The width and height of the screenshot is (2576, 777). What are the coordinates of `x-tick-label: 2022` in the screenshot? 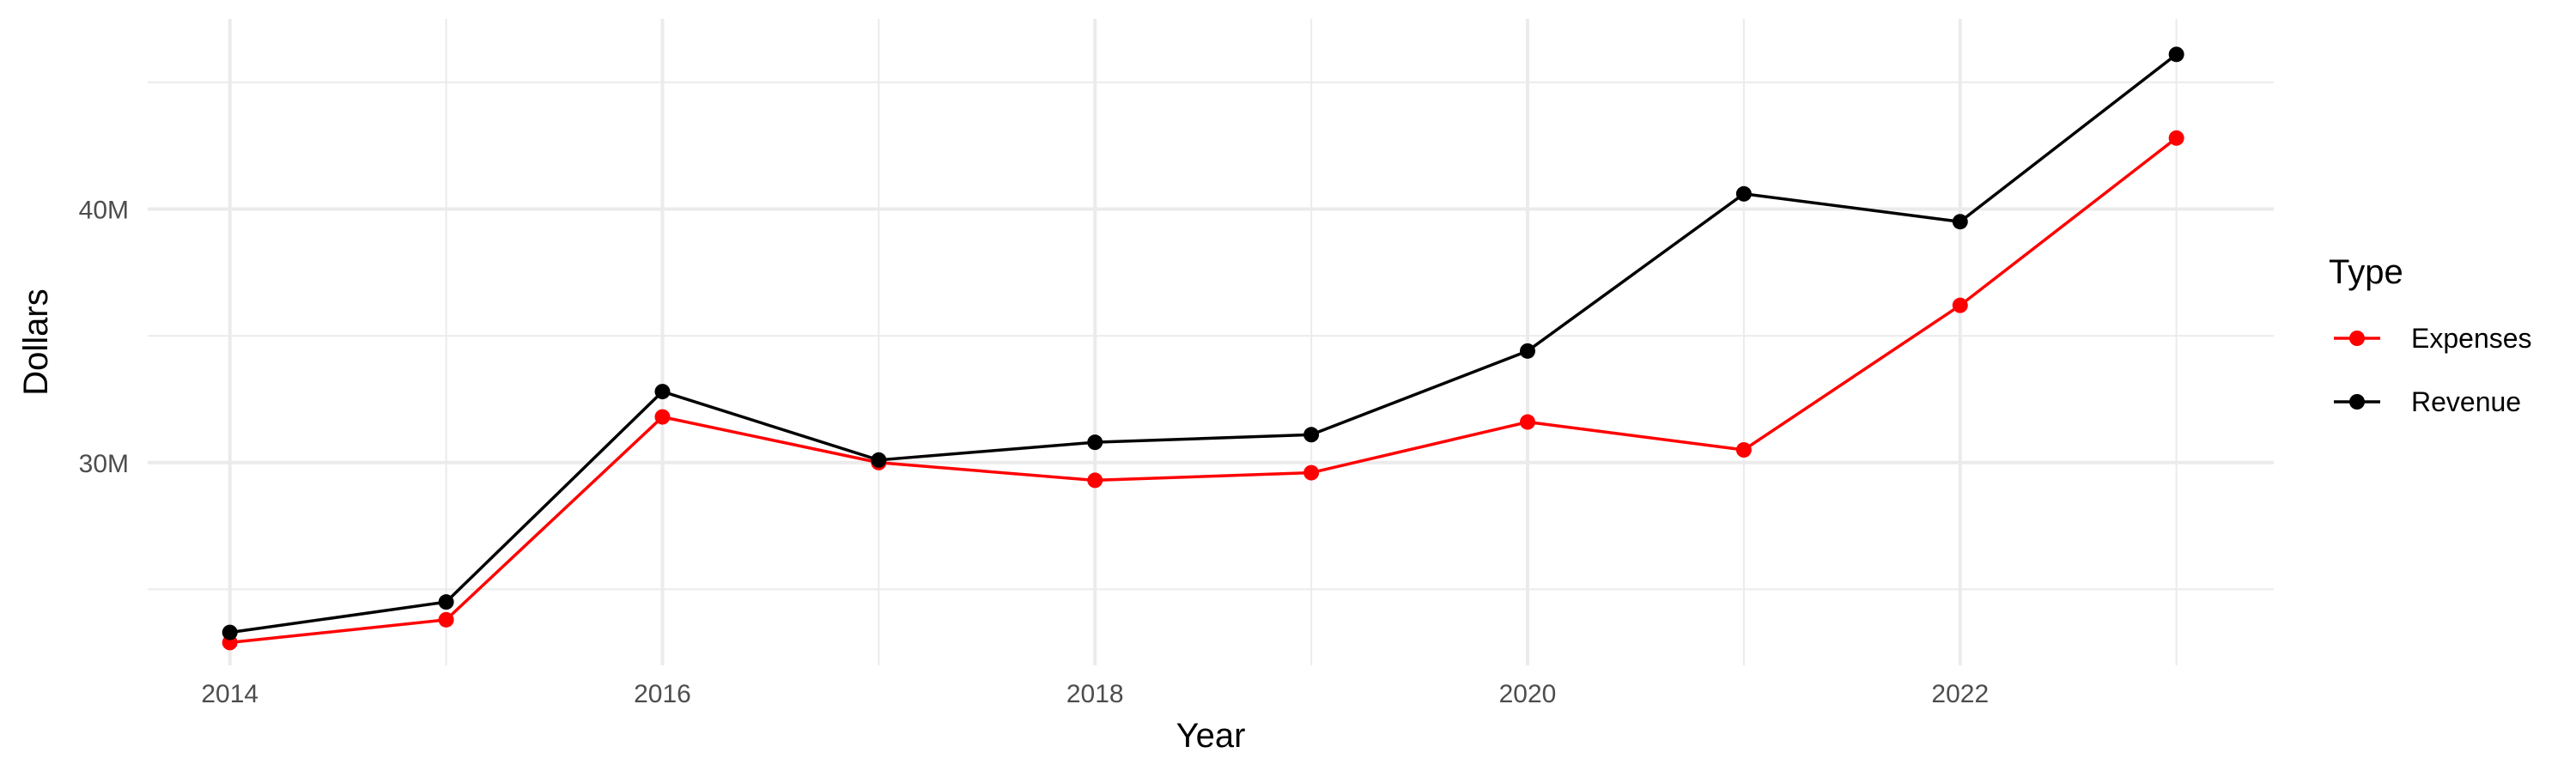 It's located at (1960, 694).